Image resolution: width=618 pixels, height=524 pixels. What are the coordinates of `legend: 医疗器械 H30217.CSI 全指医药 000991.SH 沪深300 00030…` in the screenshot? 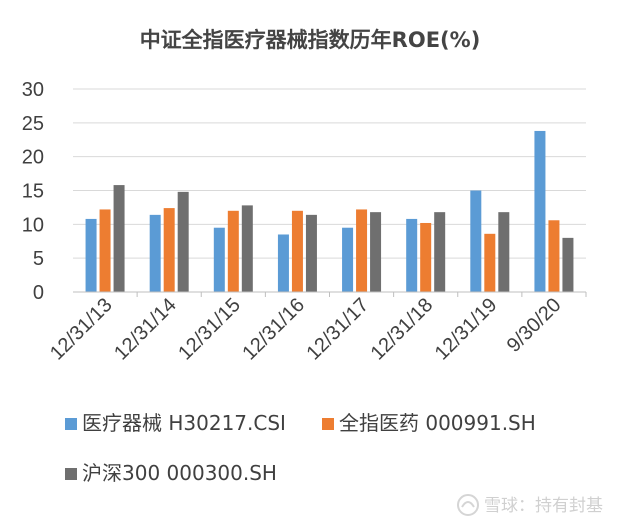 It's located at (300, 448).